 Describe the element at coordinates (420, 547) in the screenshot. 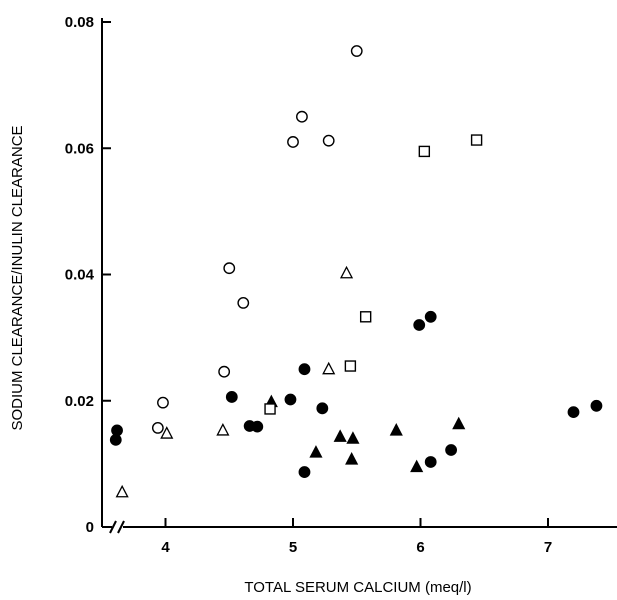

I see `x-tick-label: 6` at that location.